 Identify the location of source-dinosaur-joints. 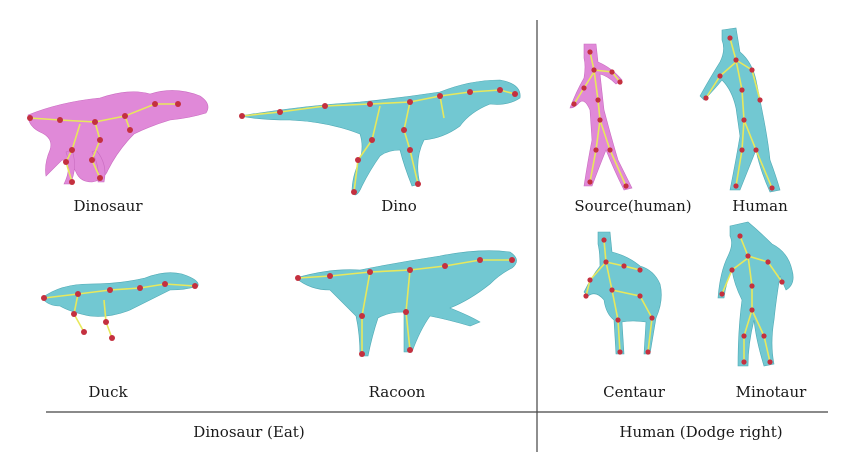
(104, 143).